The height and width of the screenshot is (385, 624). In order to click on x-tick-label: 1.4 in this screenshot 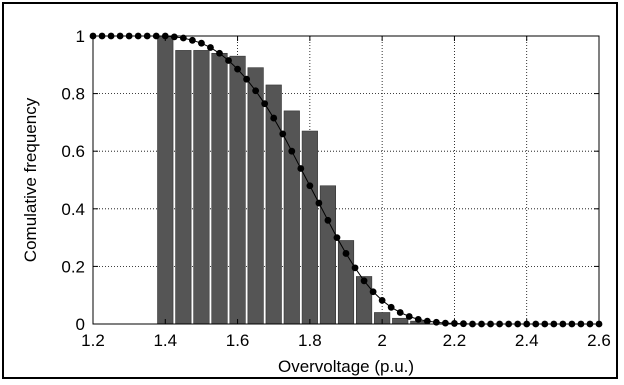, I will do `click(165, 340)`.